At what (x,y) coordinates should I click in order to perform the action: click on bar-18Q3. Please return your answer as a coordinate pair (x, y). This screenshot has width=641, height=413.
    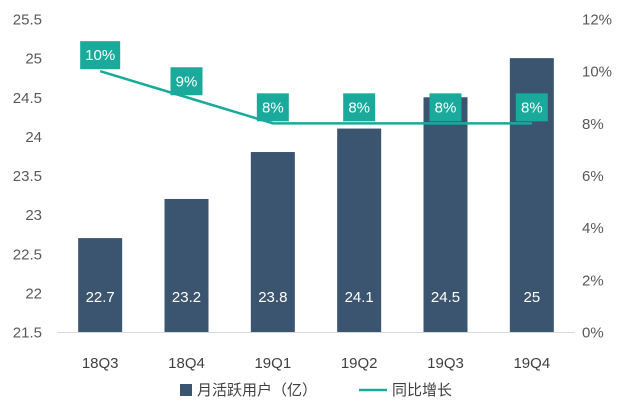
    Looking at the image, I should click on (100, 285).